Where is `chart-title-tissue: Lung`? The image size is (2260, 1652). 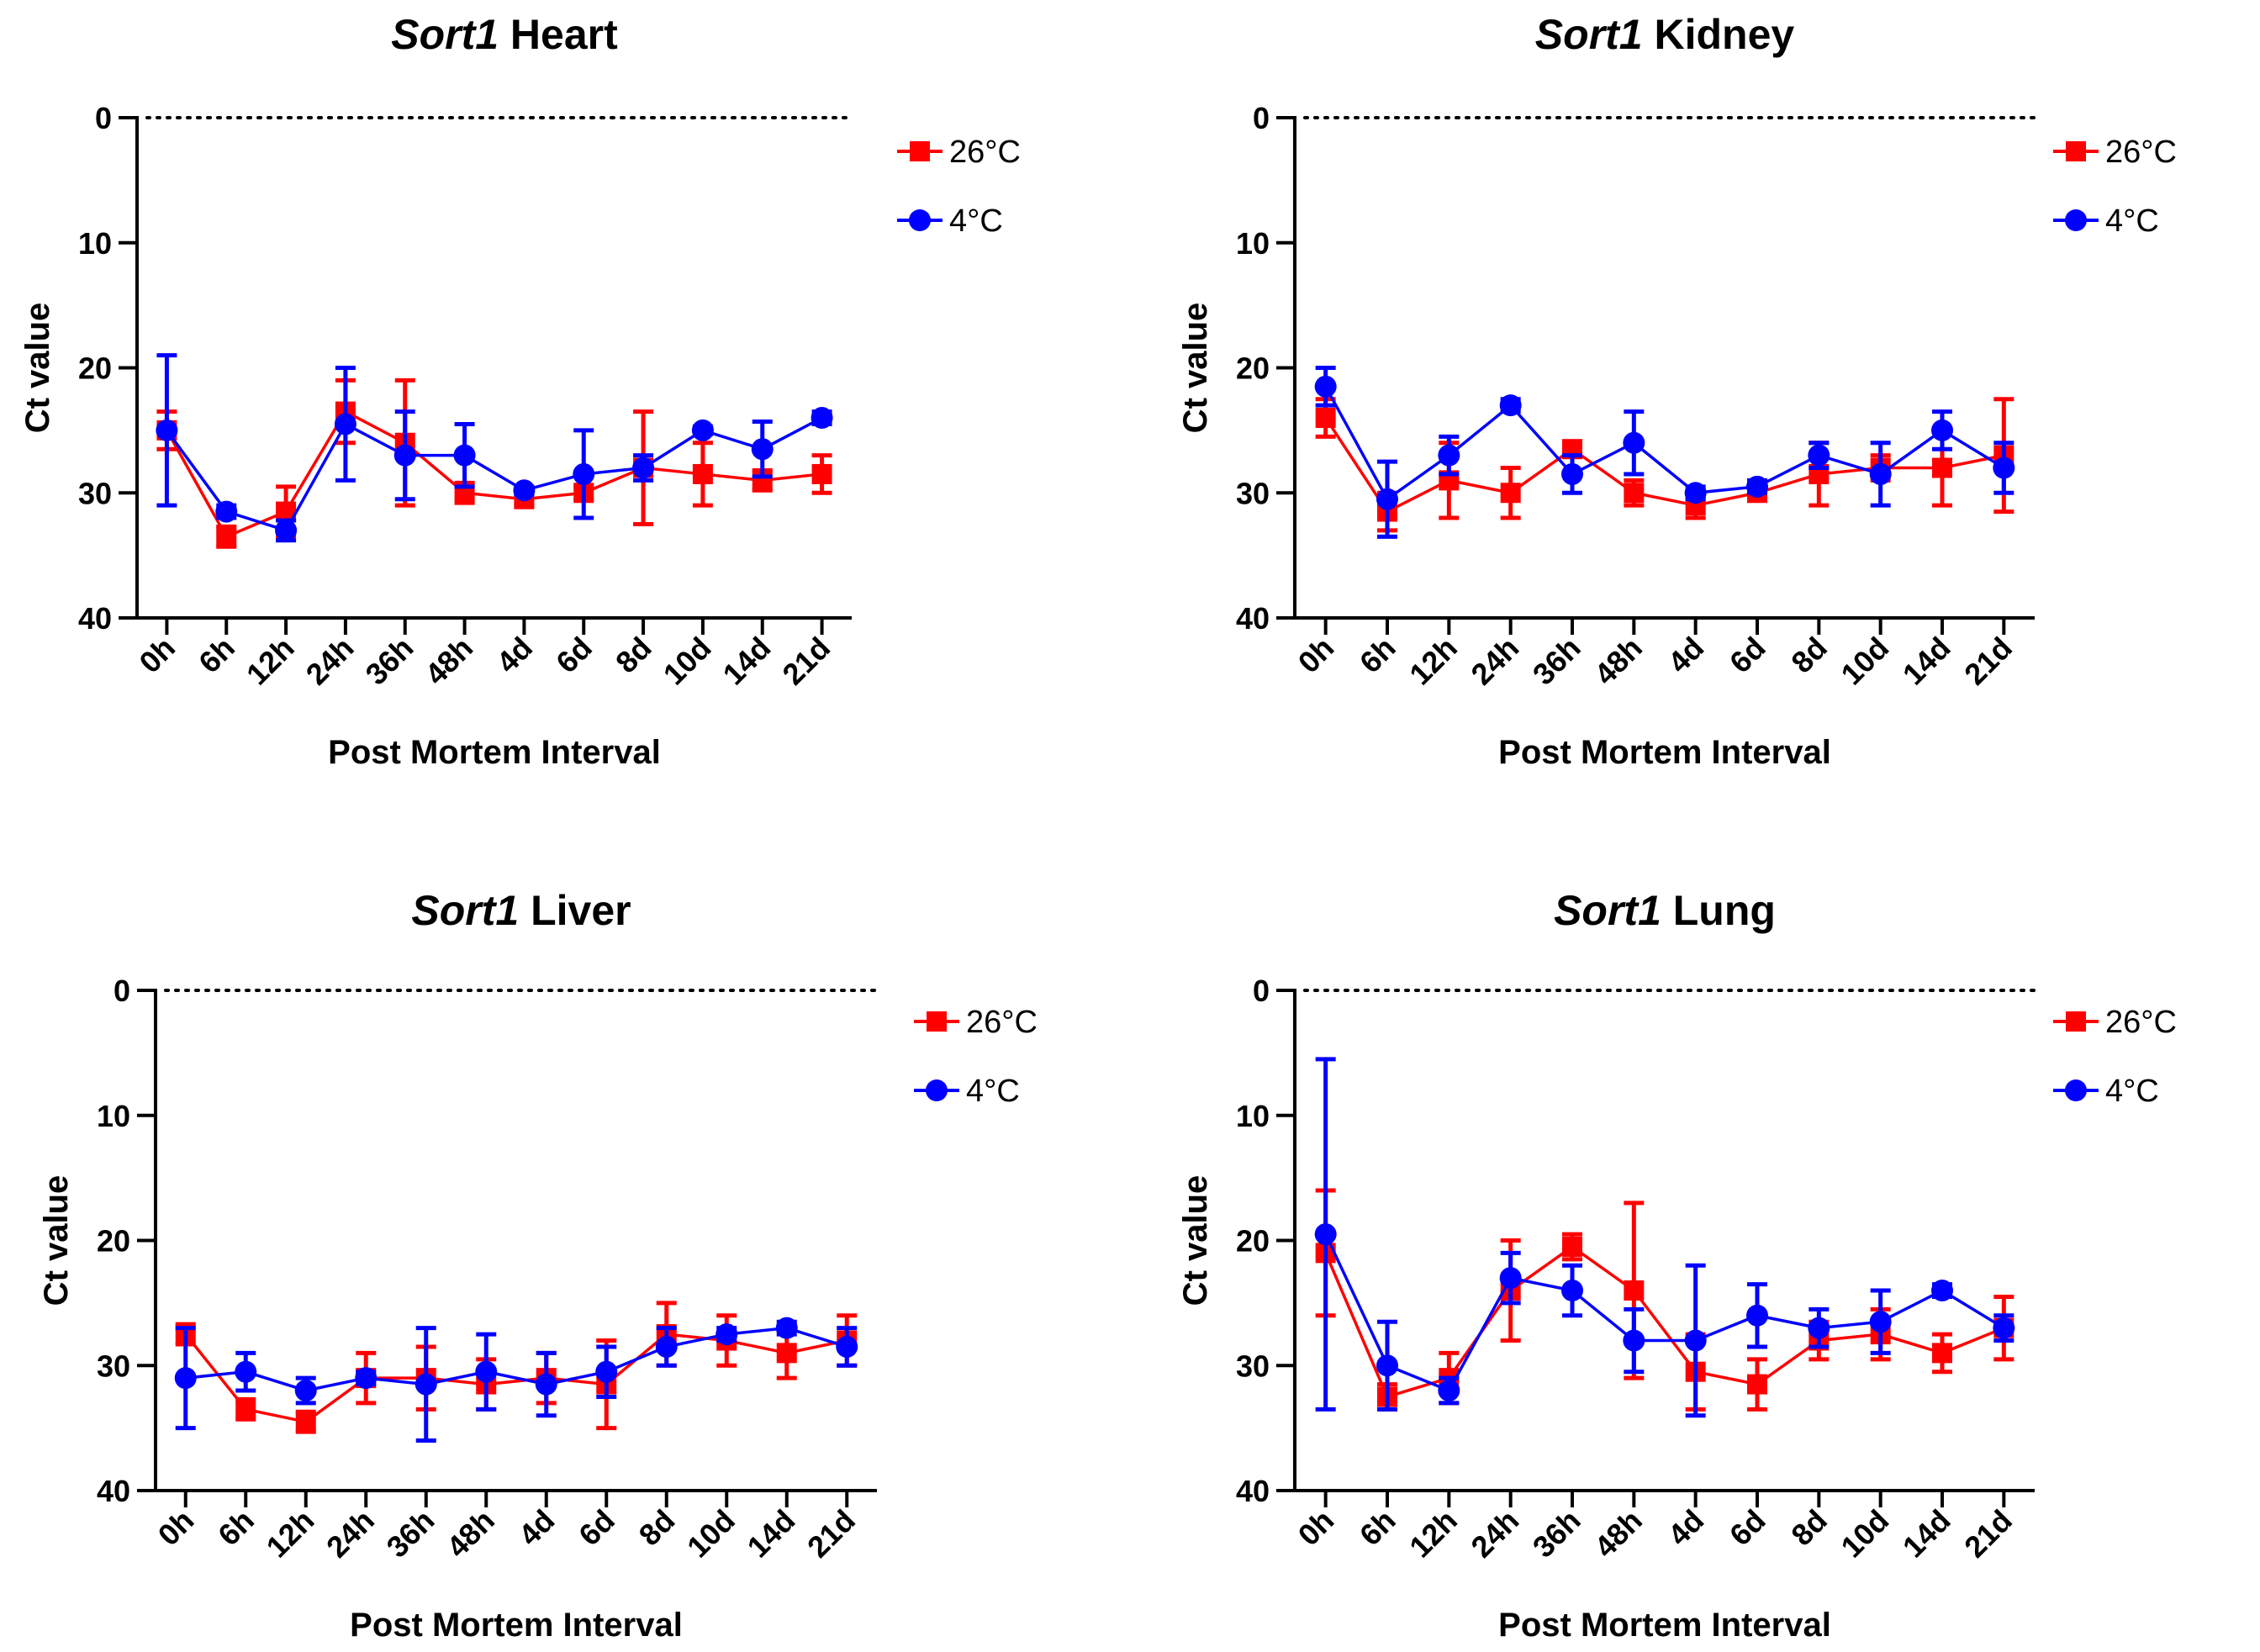 chart-title-tissue: Lung is located at coordinates (1718, 910).